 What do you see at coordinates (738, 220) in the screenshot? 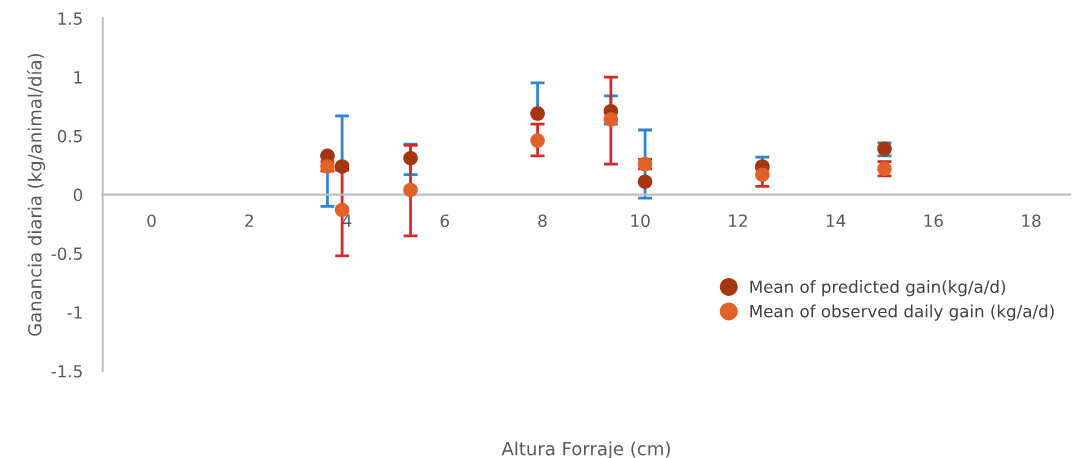
I see `x-tick-label: 12` at bounding box center [738, 220].